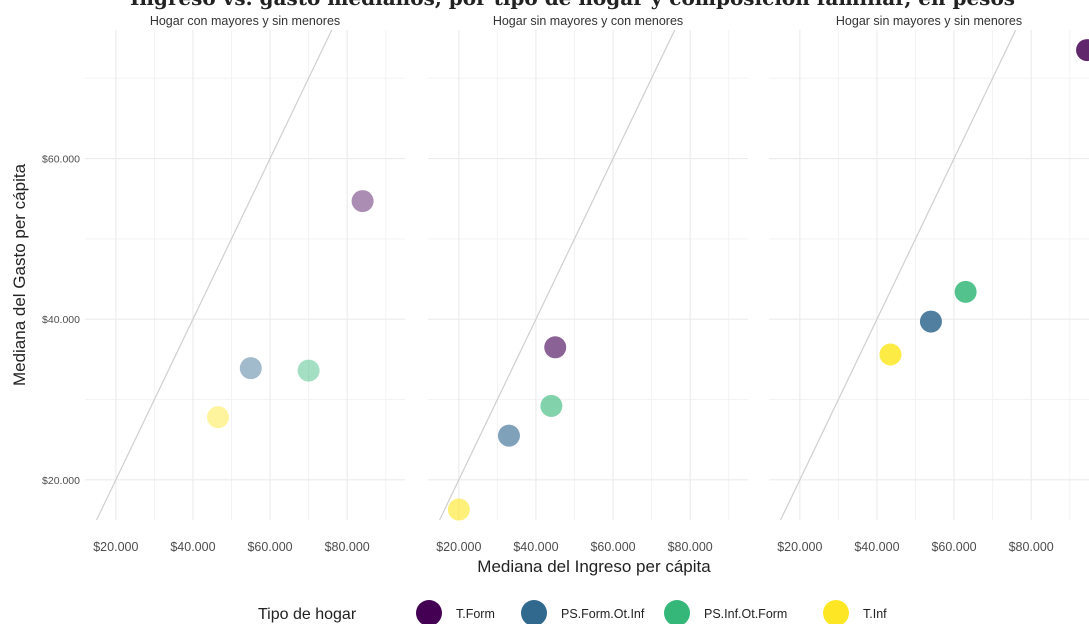 The image size is (1089, 624). Describe the element at coordinates (594, 566) in the screenshot. I see `x-axis-label: Mediana del Ingreso per cápita` at that location.